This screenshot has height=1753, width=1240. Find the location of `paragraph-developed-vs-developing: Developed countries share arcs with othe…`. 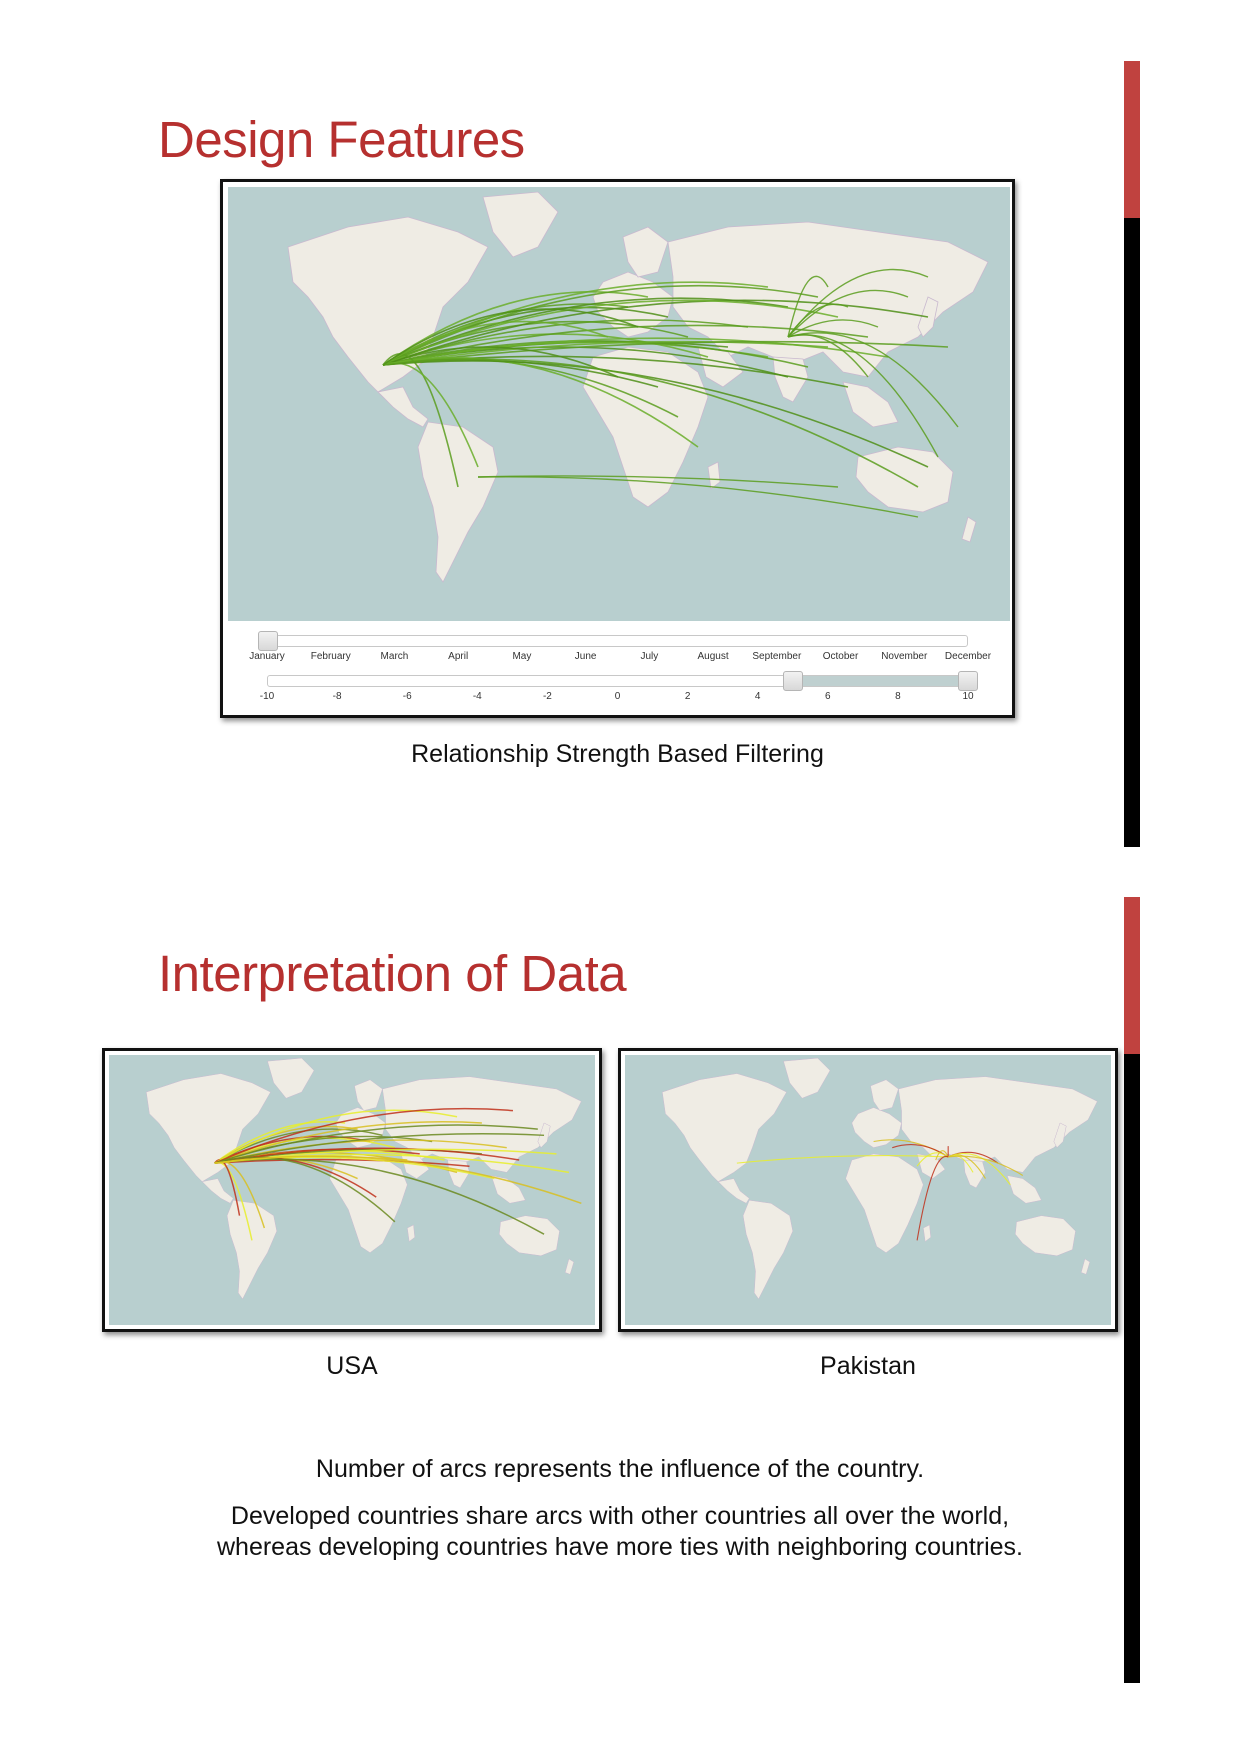

paragraph-developed-vs-developing: Developed countries share arcs with othe… is located at coordinates (620, 1531).